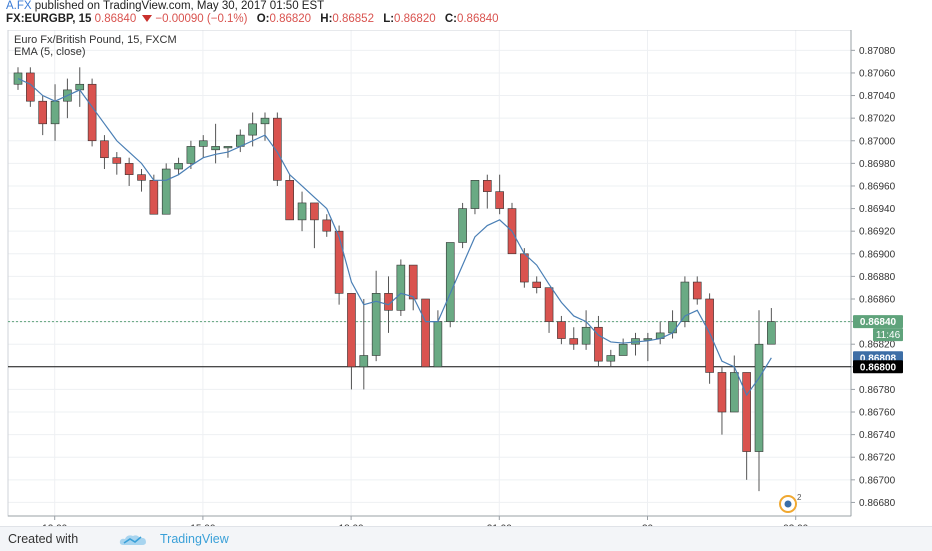 This screenshot has width=932, height=551. What do you see at coordinates (877, 164) in the screenshot?
I see `y-tick-label: 0.86980` at bounding box center [877, 164].